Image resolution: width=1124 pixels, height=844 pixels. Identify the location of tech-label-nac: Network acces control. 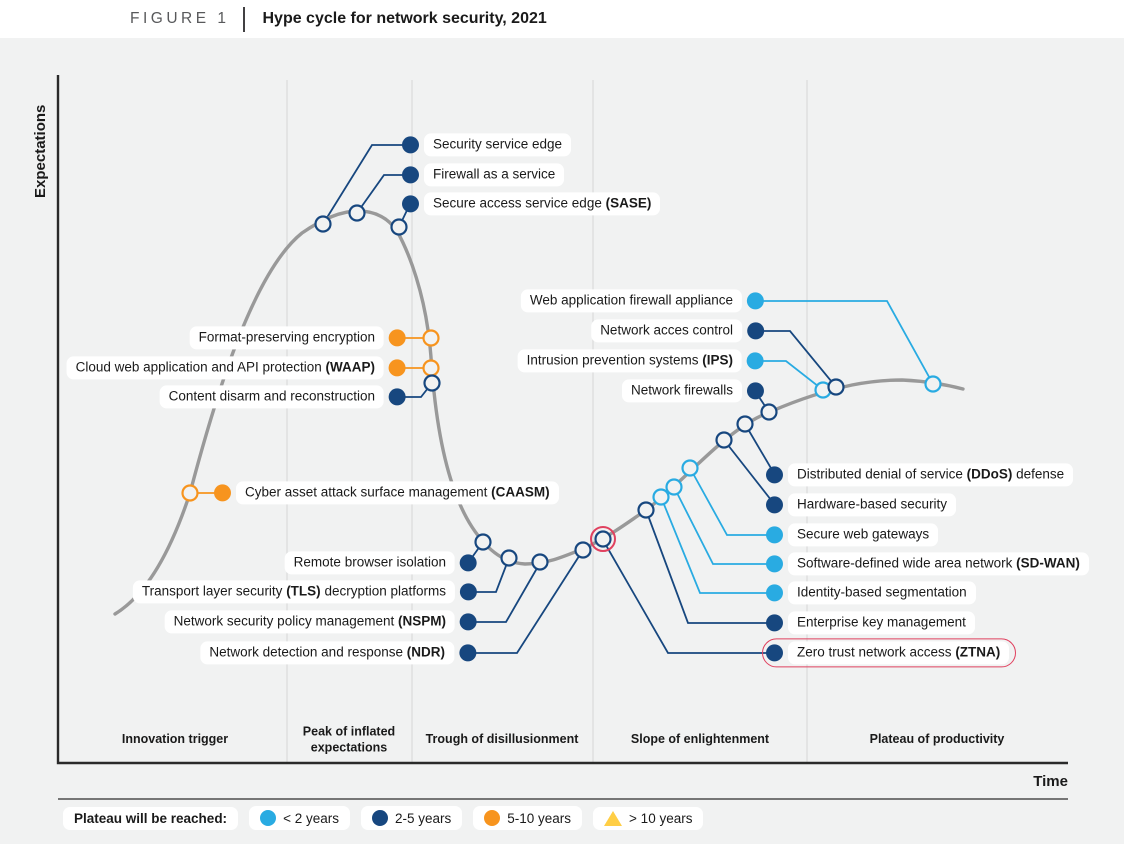
(677, 331).